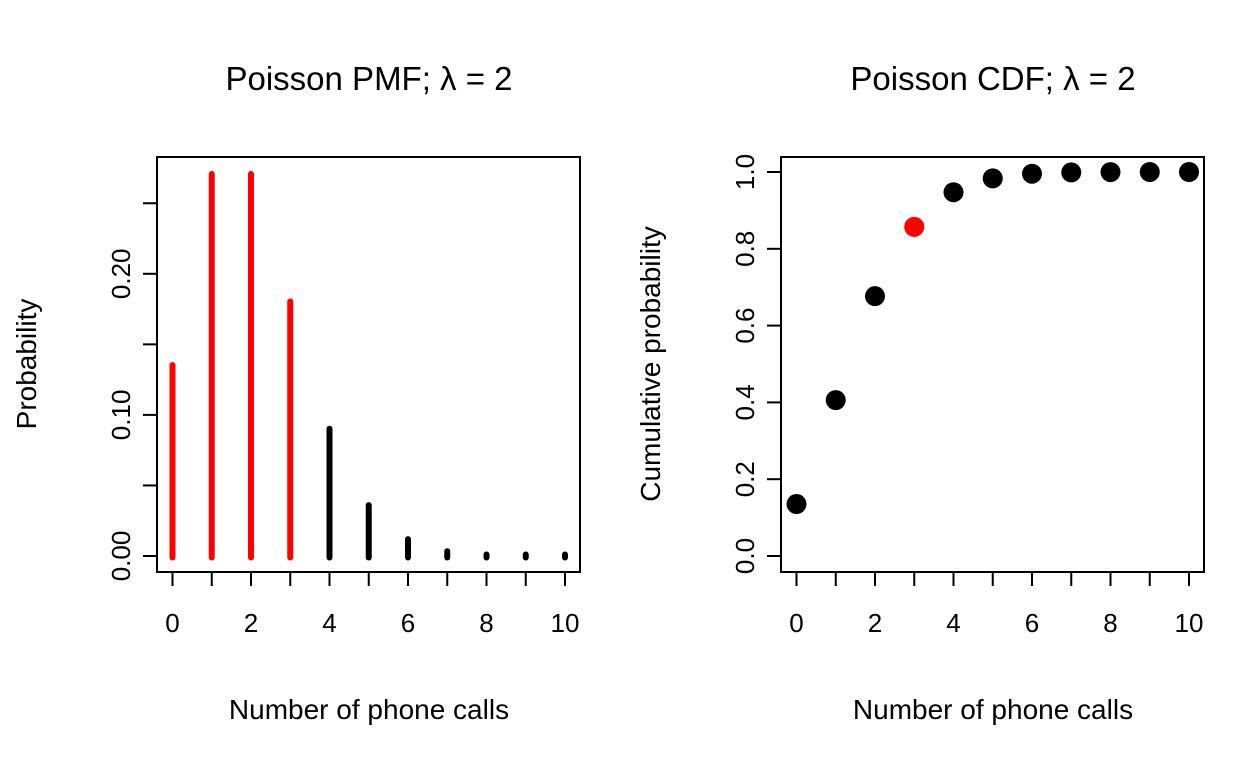  Describe the element at coordinates (745, 479) in the screenshot. I see `cdf-y-tick-label: 0.2` at that location.